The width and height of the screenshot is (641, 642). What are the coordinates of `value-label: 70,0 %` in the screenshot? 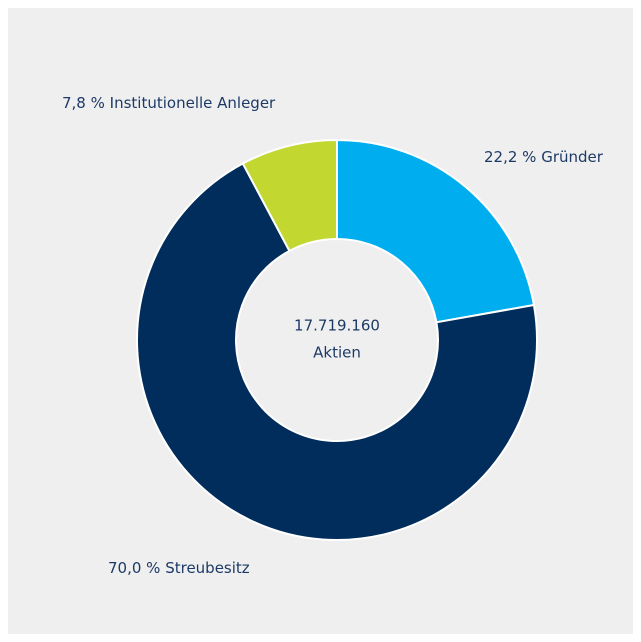 It's located at (134, 568).